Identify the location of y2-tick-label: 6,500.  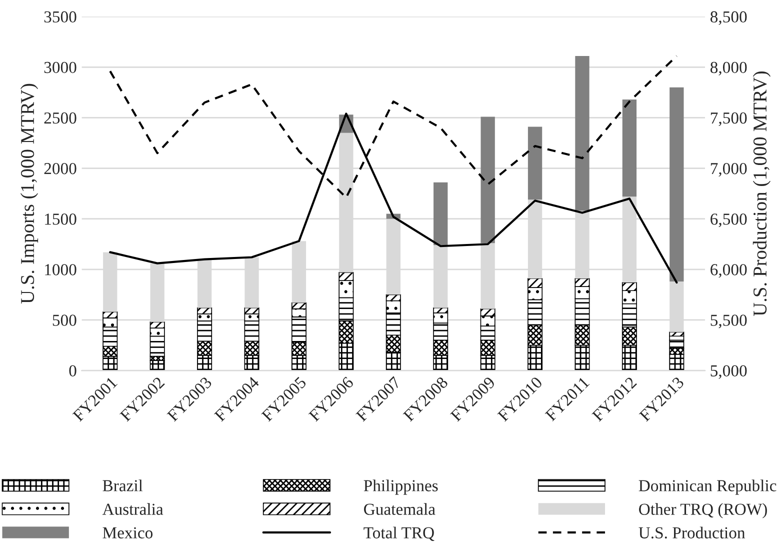
(728, 221).